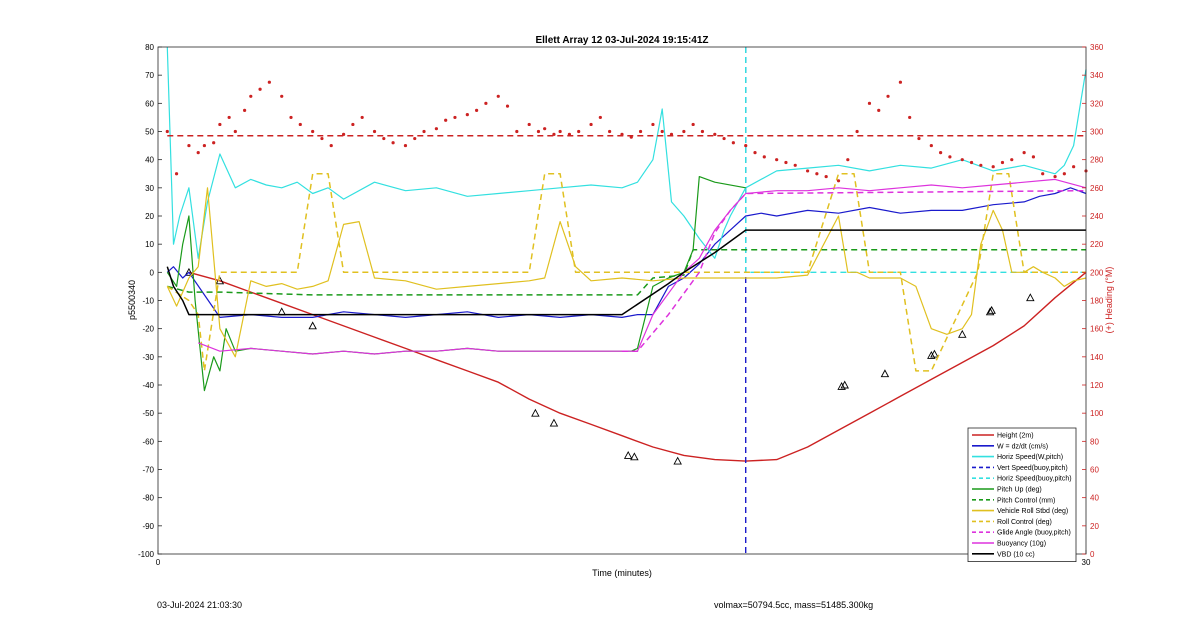 The height and width of the screenshot is (622, 1200). What do you see at coordinates (148, 470) in the screenshot?
I see `y-tick-label-left: -70` at bounding box center [148, 470].